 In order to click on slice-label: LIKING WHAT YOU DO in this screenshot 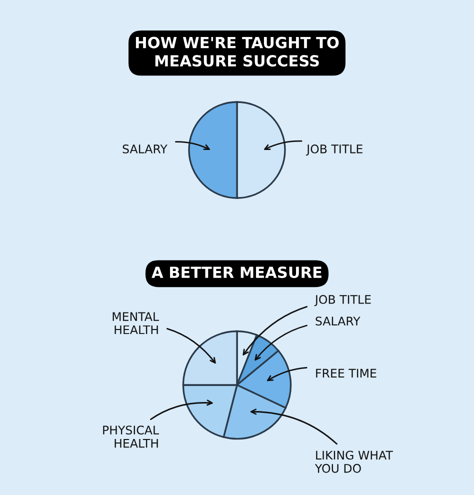, I will do `click(353, 461)`.